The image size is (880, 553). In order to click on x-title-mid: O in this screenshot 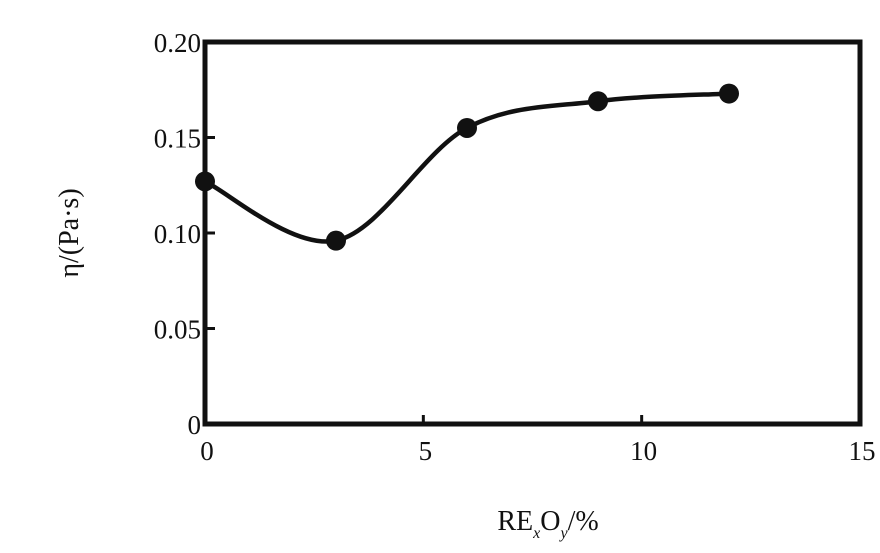, I will do `click(550, 521)`.